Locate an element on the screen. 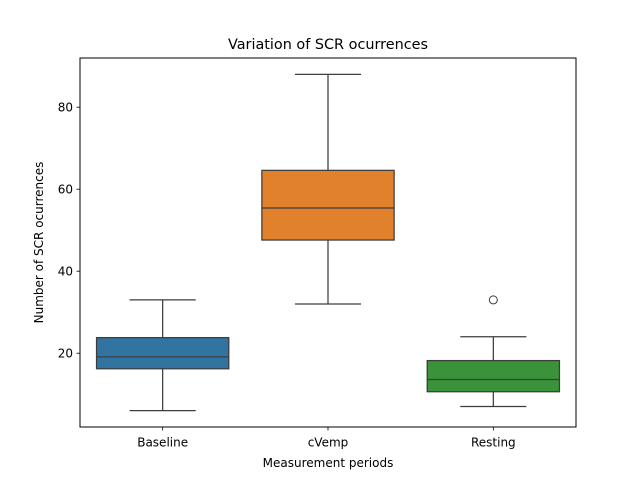  x-tick-label-resting: Resting is located at coordinates (493, 443).